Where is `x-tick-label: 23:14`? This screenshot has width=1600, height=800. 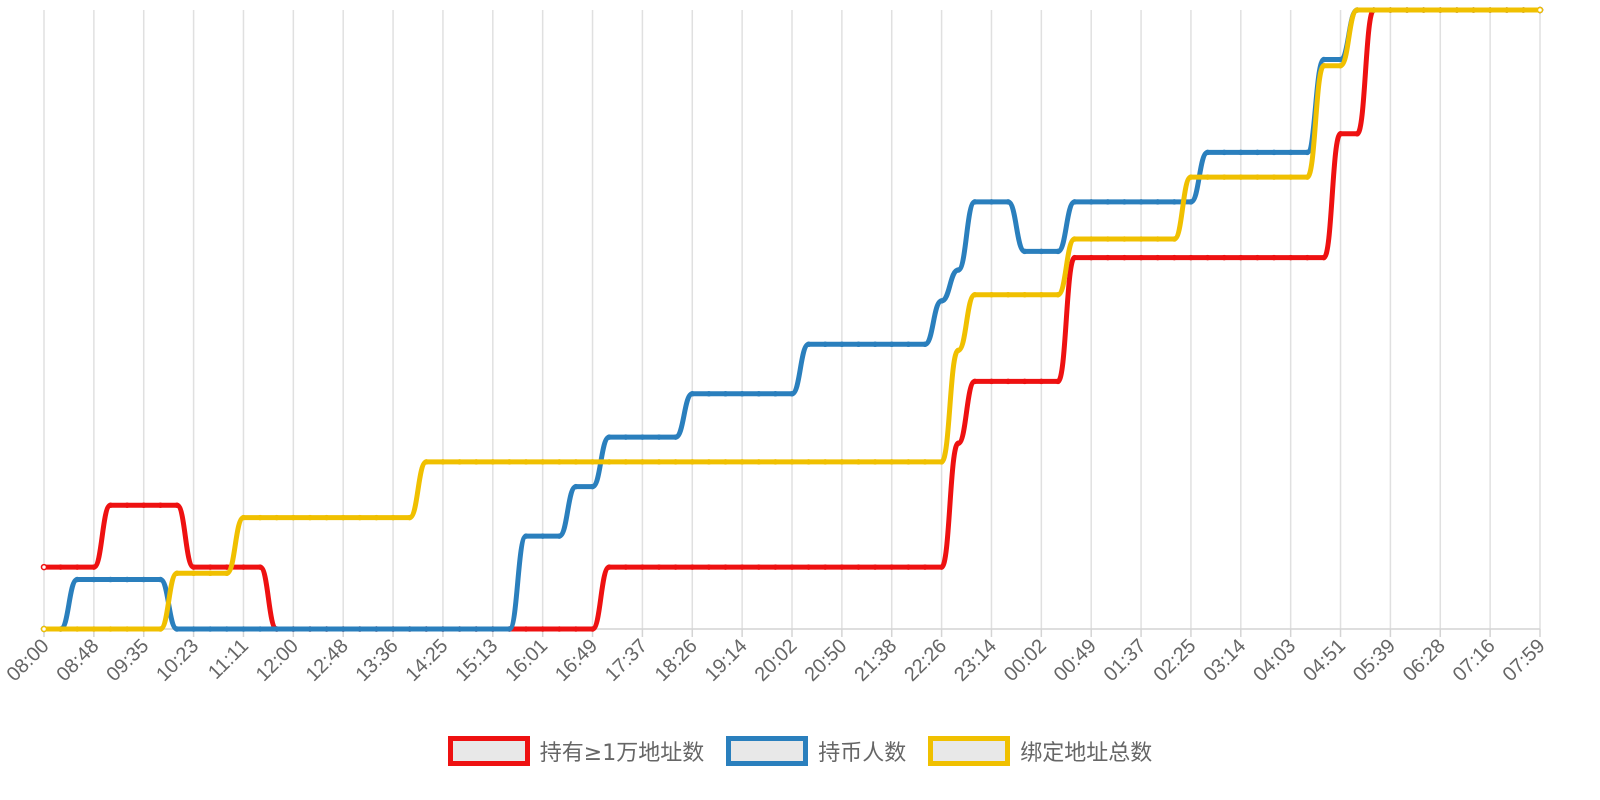 x-tick-label: 23:14 is located at coordinates (975, 660).